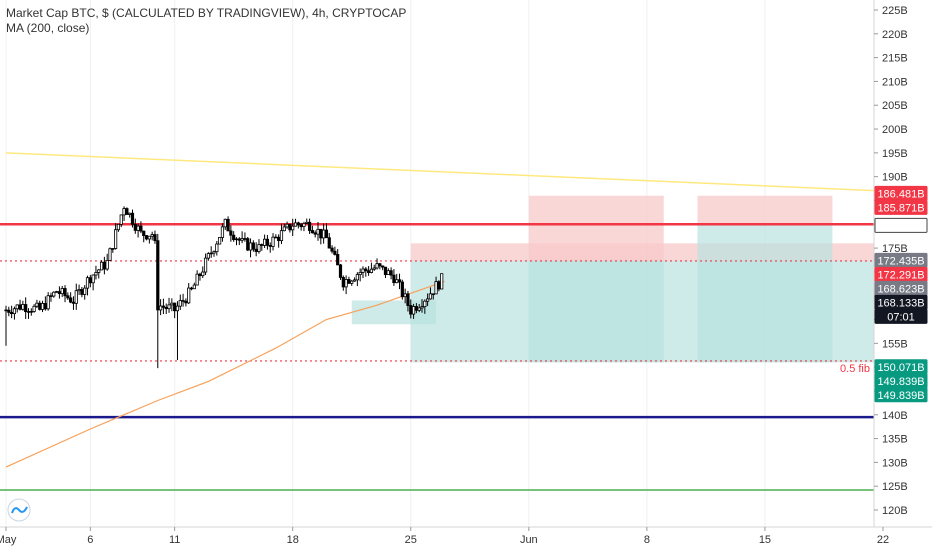  Describe the element at coordinates (895, 344) in the screenshot. I see `y-tick-label: 155B` at that location.